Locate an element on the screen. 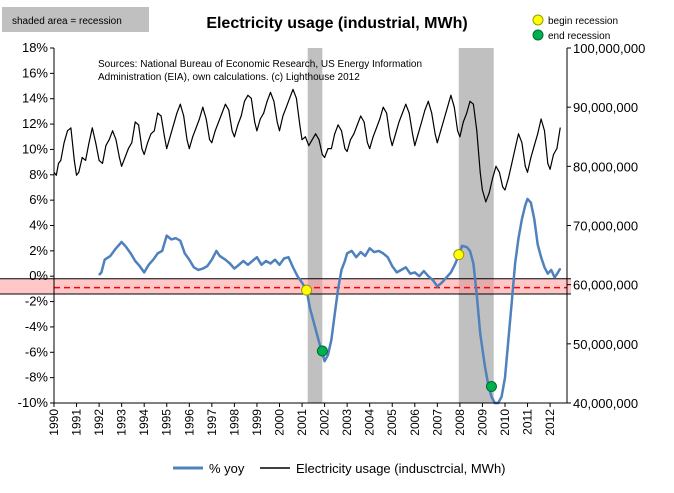 This screenshot has height=493, width=674. x-tick-label-16: 2006 is located at coordinates (415, 422).